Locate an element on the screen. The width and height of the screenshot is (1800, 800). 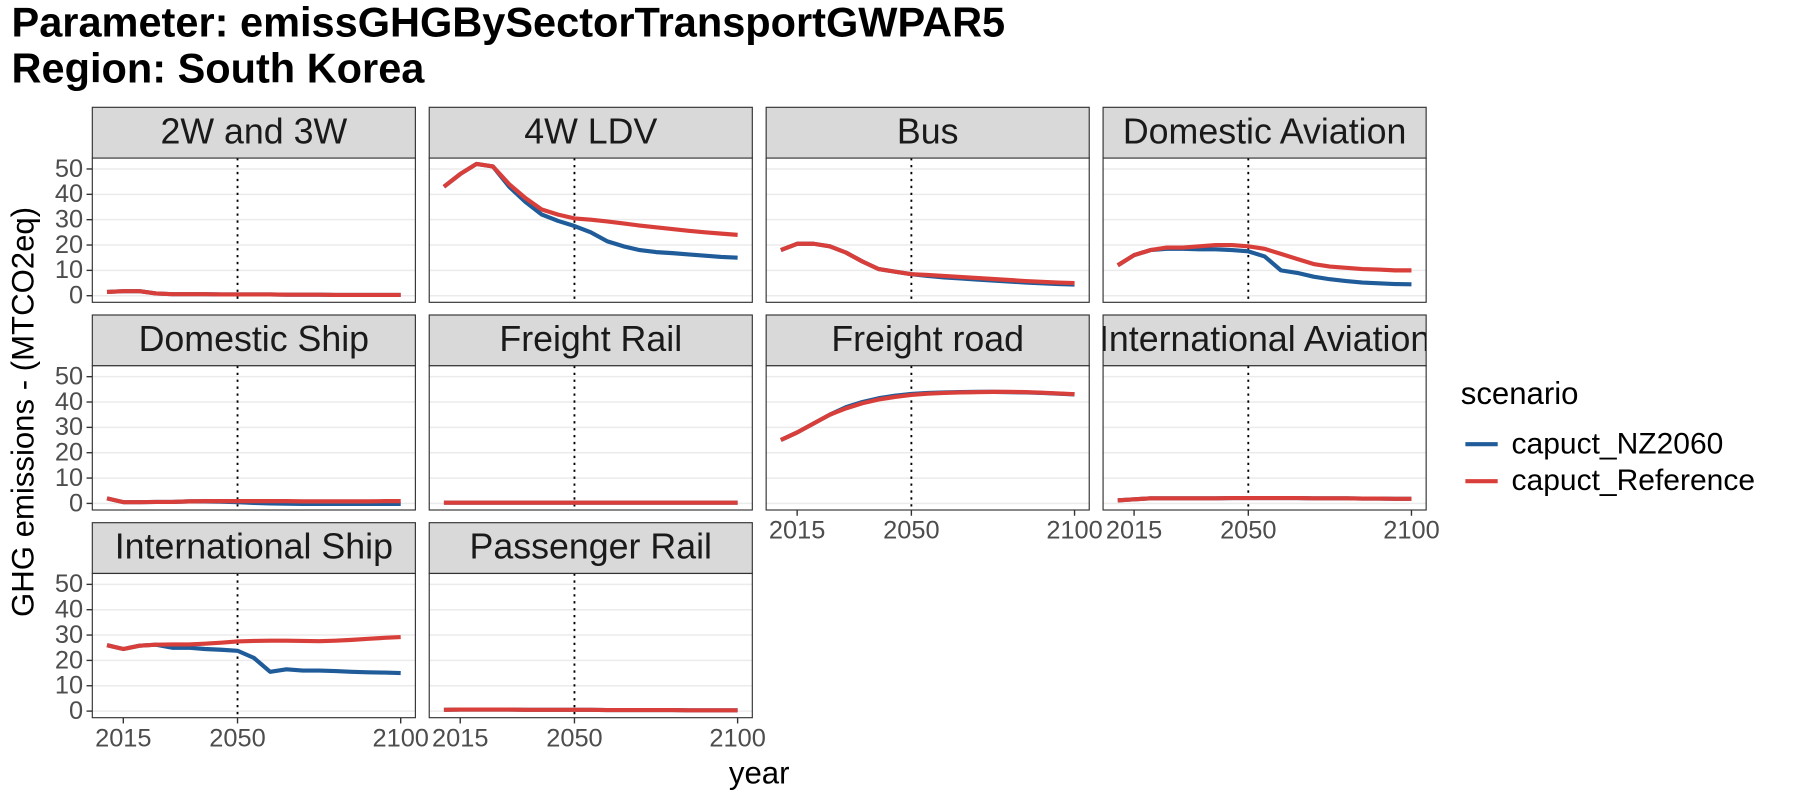
facet: Bus is located at coordinates (927, 204).